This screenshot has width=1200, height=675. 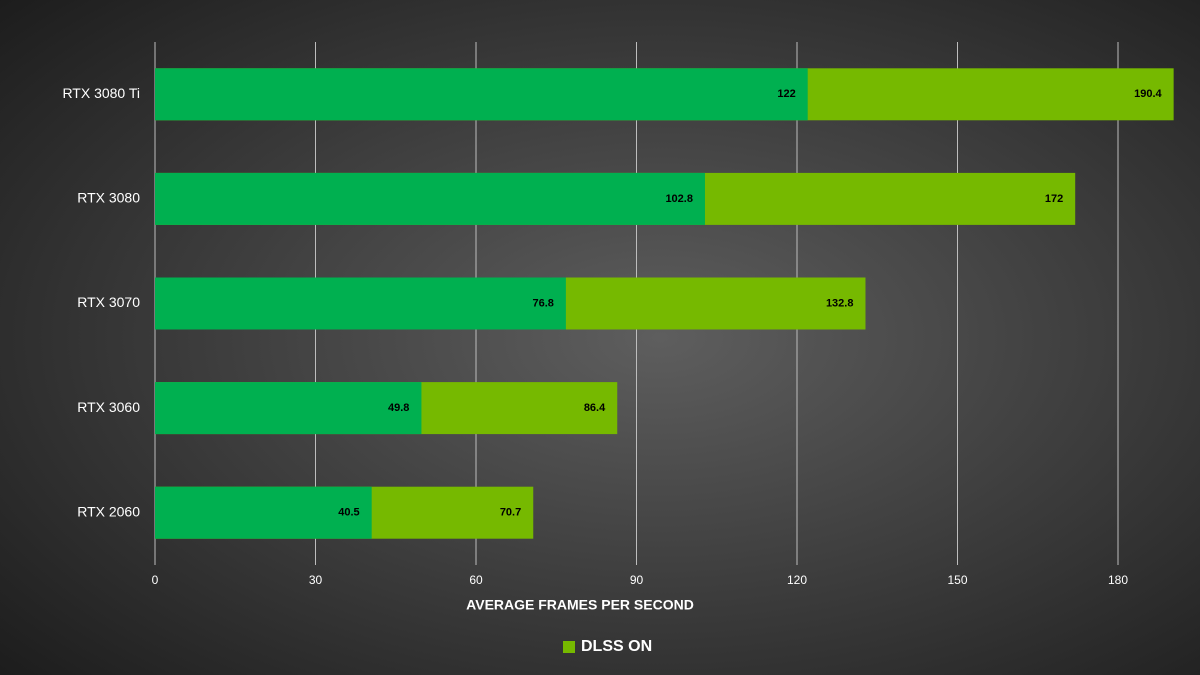 What do you see at coordinates (398, 408) in the screenshot?
I see `value-label: 49.8` at bounding box center [398, 408].